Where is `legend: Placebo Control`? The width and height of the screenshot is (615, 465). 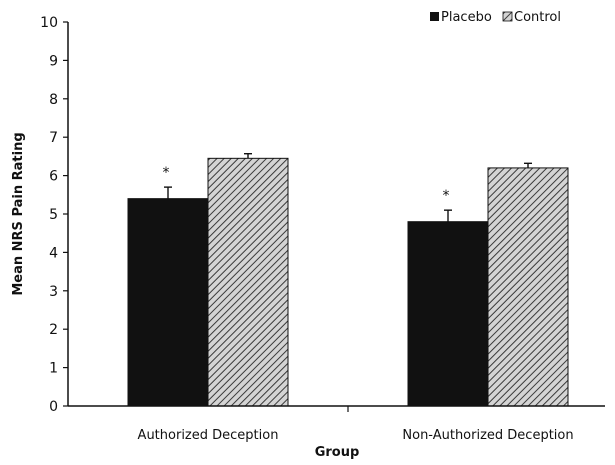
legend: Placebo Control is located at coordinates (495, 17).